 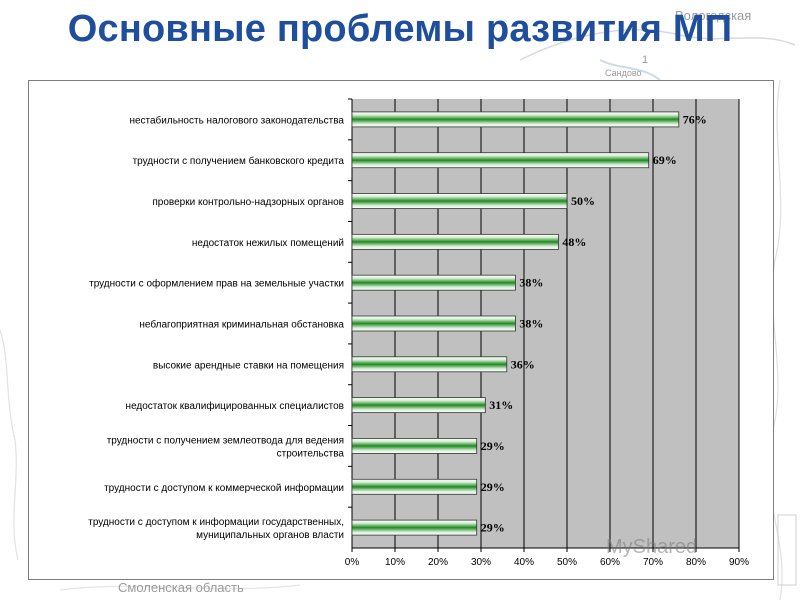 I want to click on map-block-right, so click(x=787, y=550).